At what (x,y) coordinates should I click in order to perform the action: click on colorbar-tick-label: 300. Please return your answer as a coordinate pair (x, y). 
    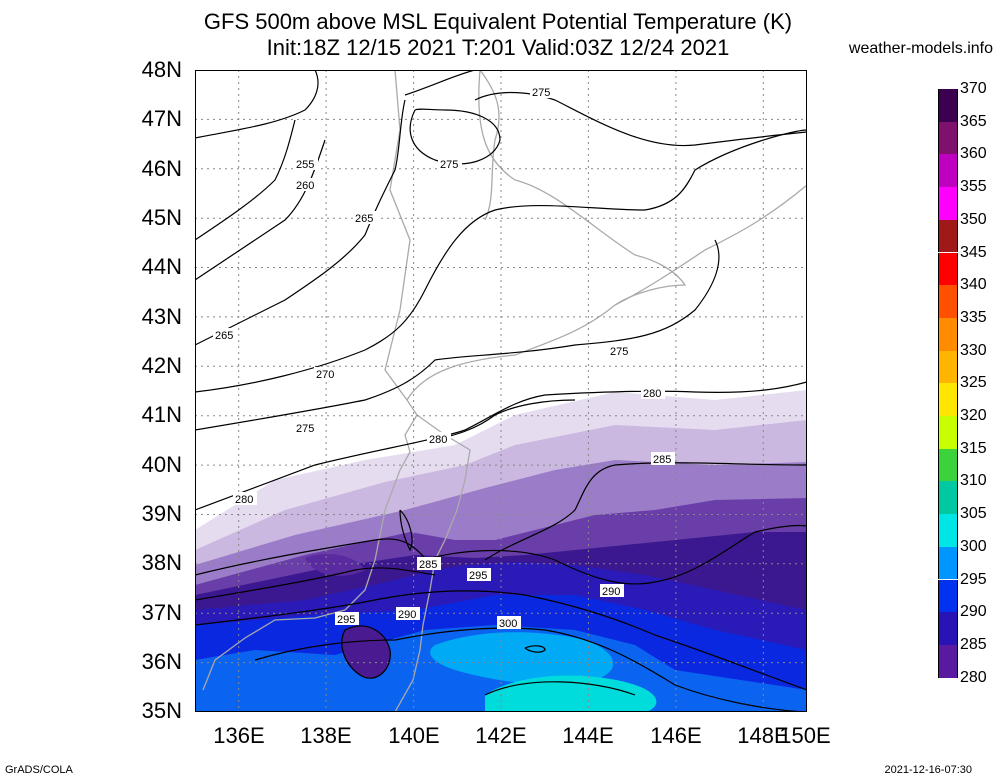
    Looking at the image, I should click on (973, 546).